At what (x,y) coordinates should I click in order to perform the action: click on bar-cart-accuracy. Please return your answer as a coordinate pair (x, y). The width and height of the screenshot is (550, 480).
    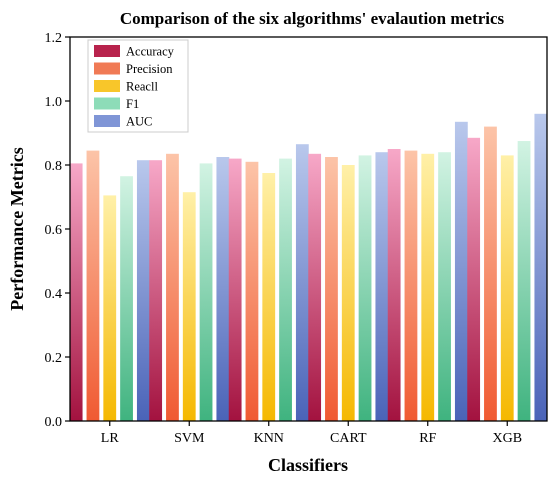
    Looking at the image, I should click on (315, 287).